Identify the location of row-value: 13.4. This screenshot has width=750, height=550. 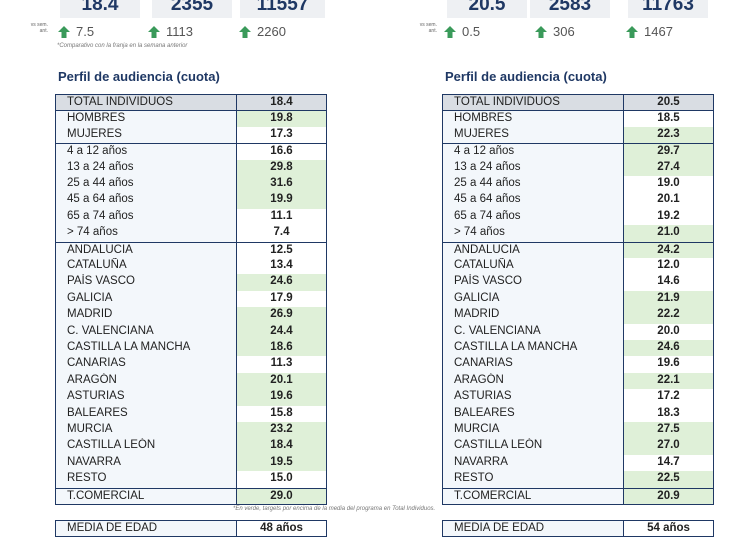
(282, 267).